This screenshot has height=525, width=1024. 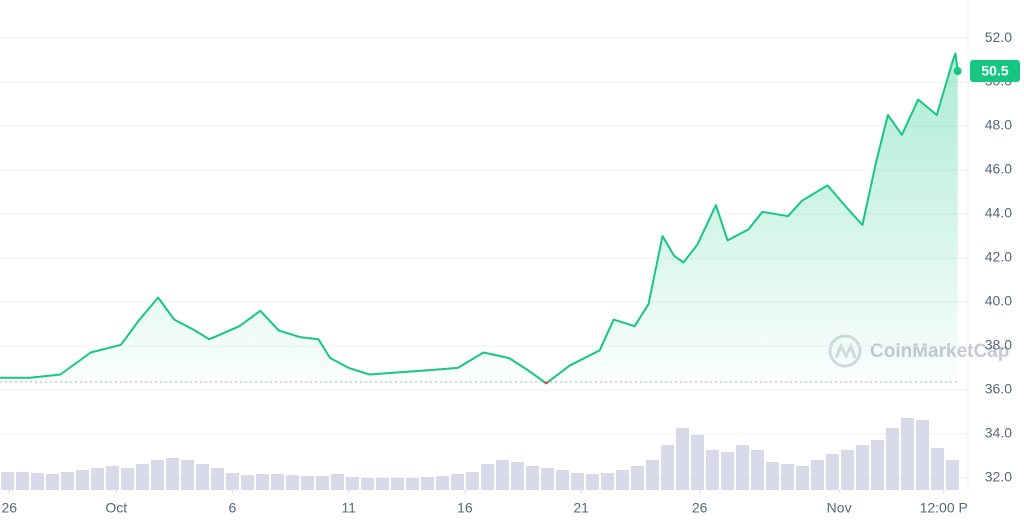 What do you see at coordinates (998, 213) in the screenshot?
I see `y-tick-label: 44.0` at bounding box center [998, 213].